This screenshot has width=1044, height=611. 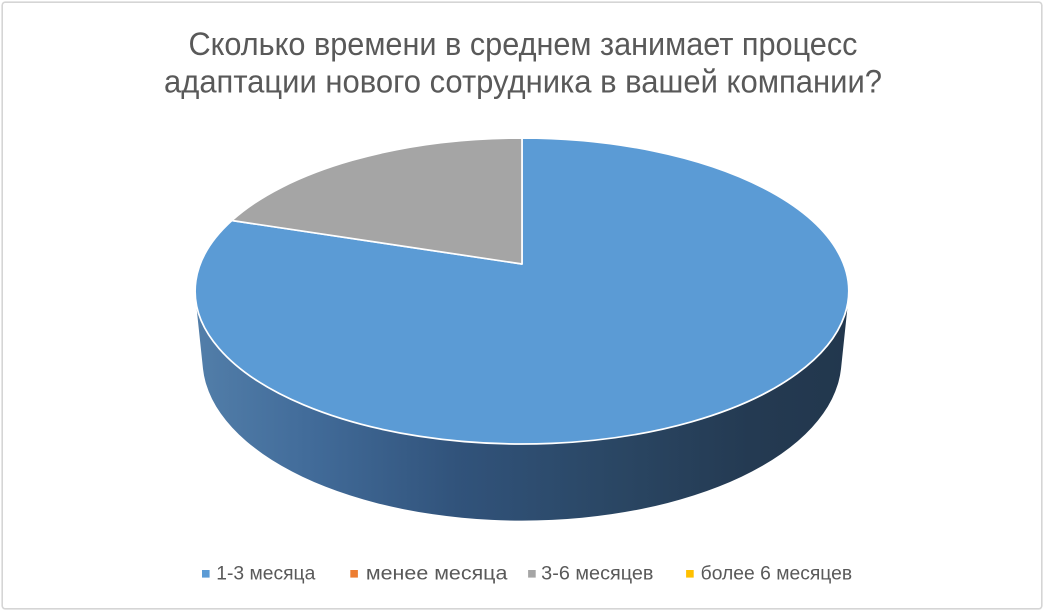 I want to click on svg-text: 1-3 месяца, so click(x=265, y=574).